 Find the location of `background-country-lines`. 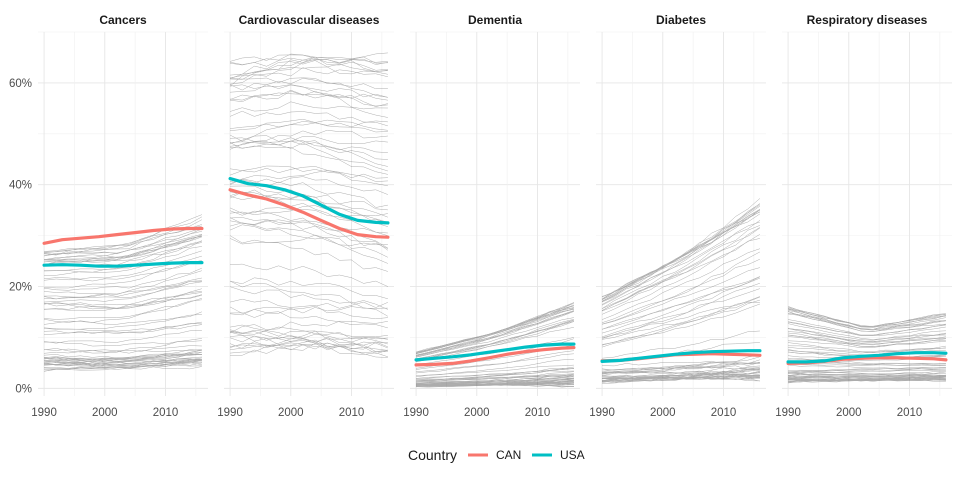

background-country-lines is located at coordinates (309, 205).